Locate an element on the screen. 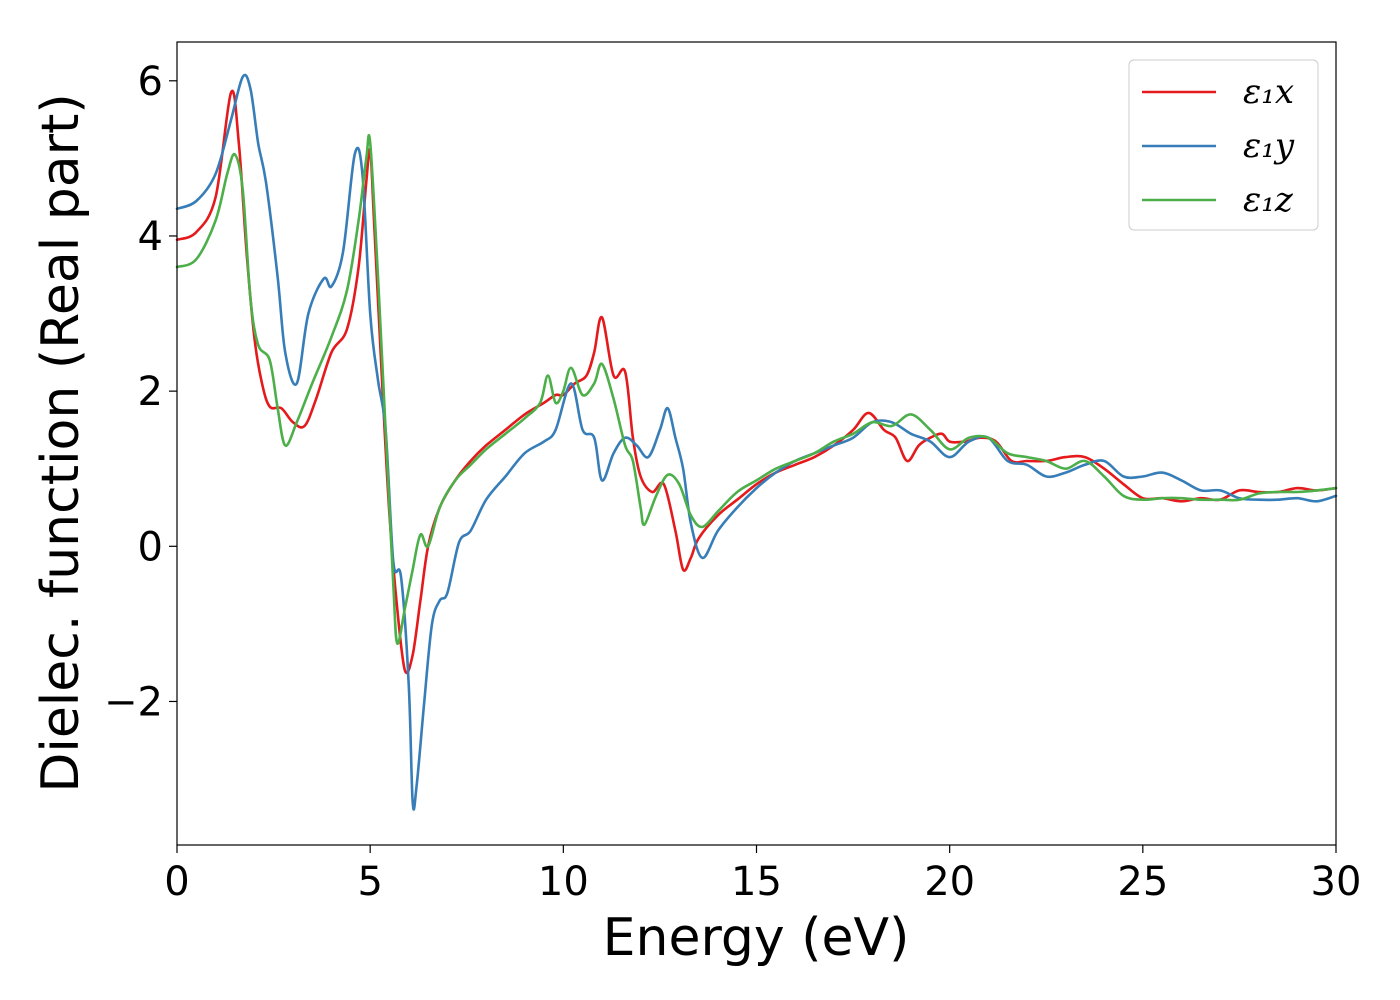 The image size is (1400, 1000). x-tick-label: 20 is located at coordinates (949, 882).